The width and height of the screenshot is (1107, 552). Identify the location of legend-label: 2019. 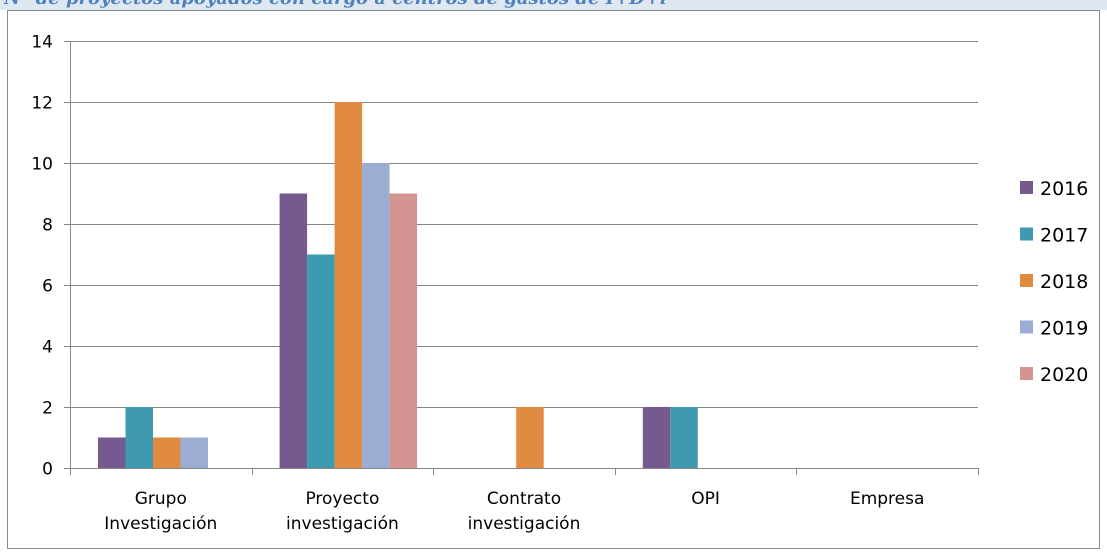
(1064, 329).